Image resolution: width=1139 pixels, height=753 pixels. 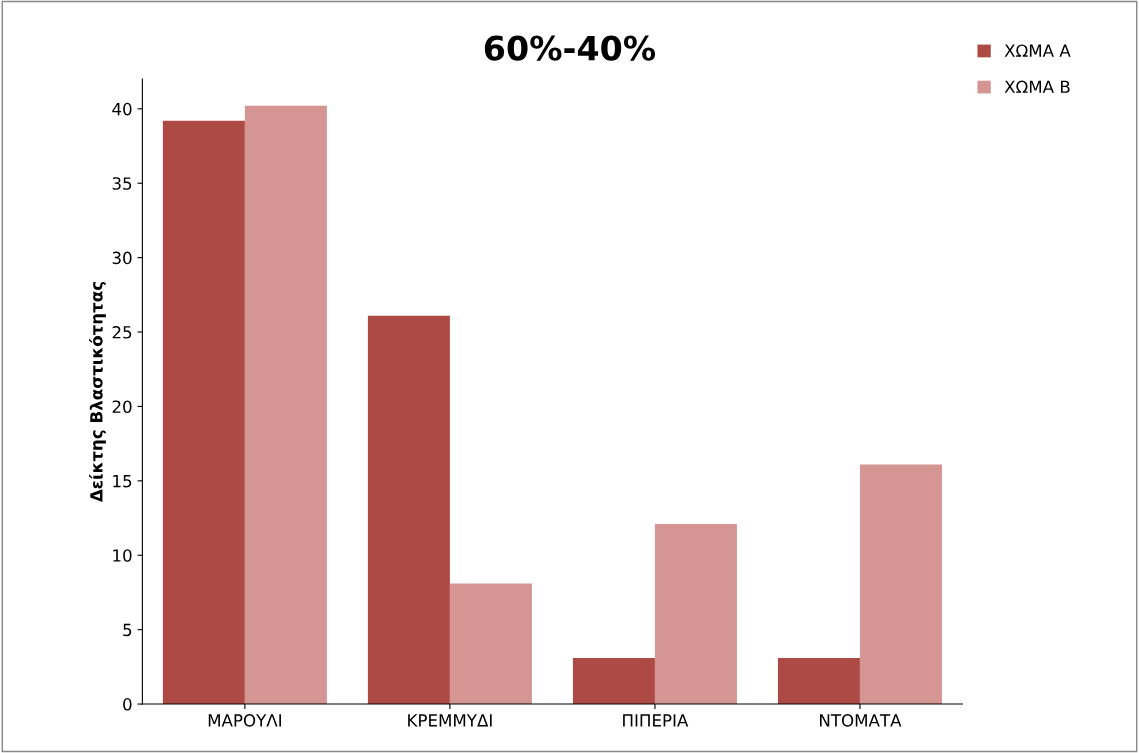 I want to click on x-tick-label: ΚΡΕΜΜΥΔΙ, so click(x=450, y=720).